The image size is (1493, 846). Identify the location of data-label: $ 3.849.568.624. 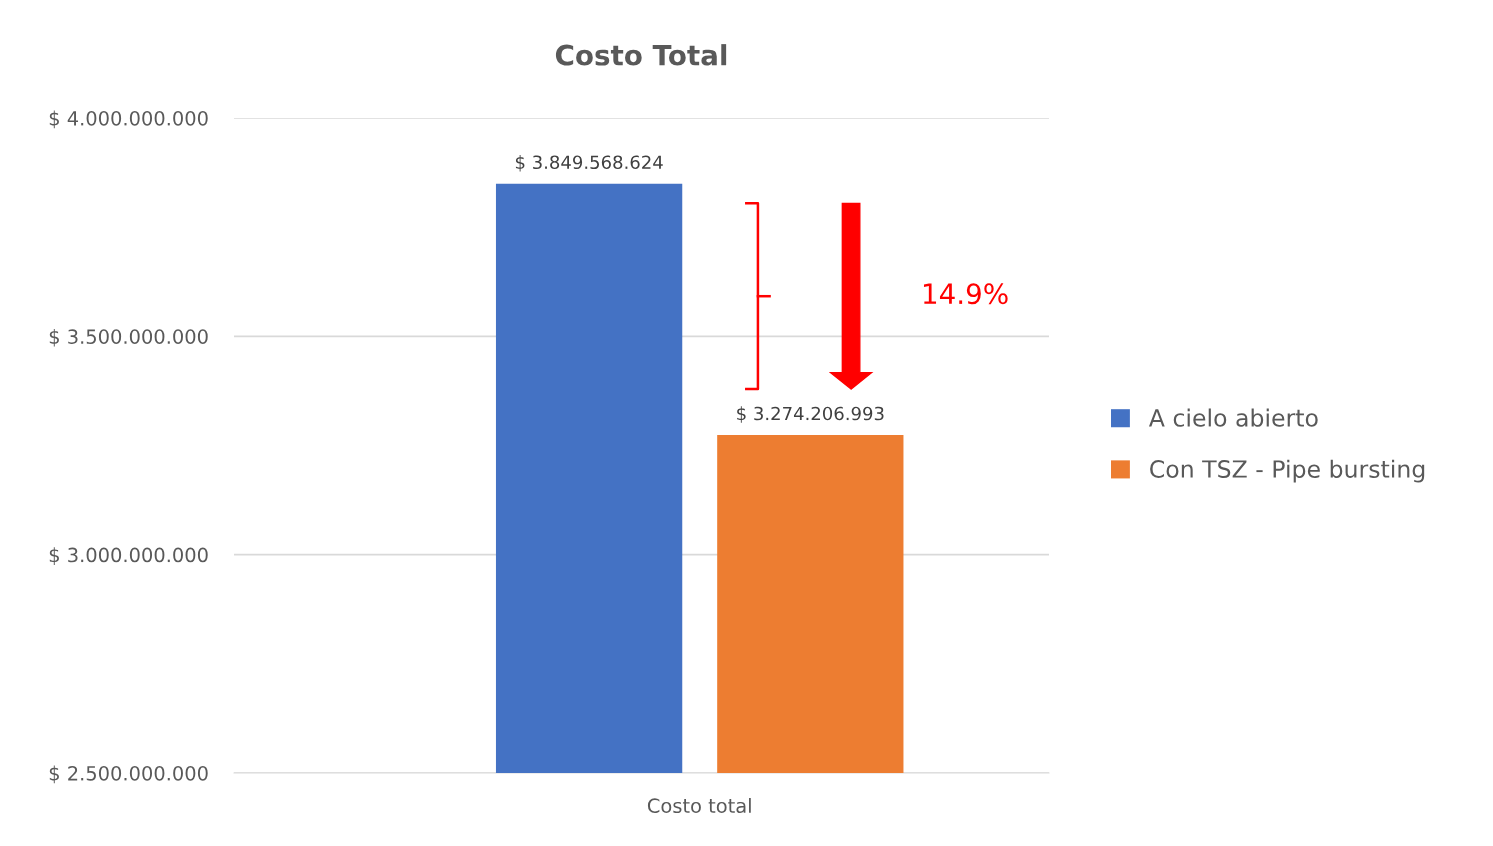
(589, 163).